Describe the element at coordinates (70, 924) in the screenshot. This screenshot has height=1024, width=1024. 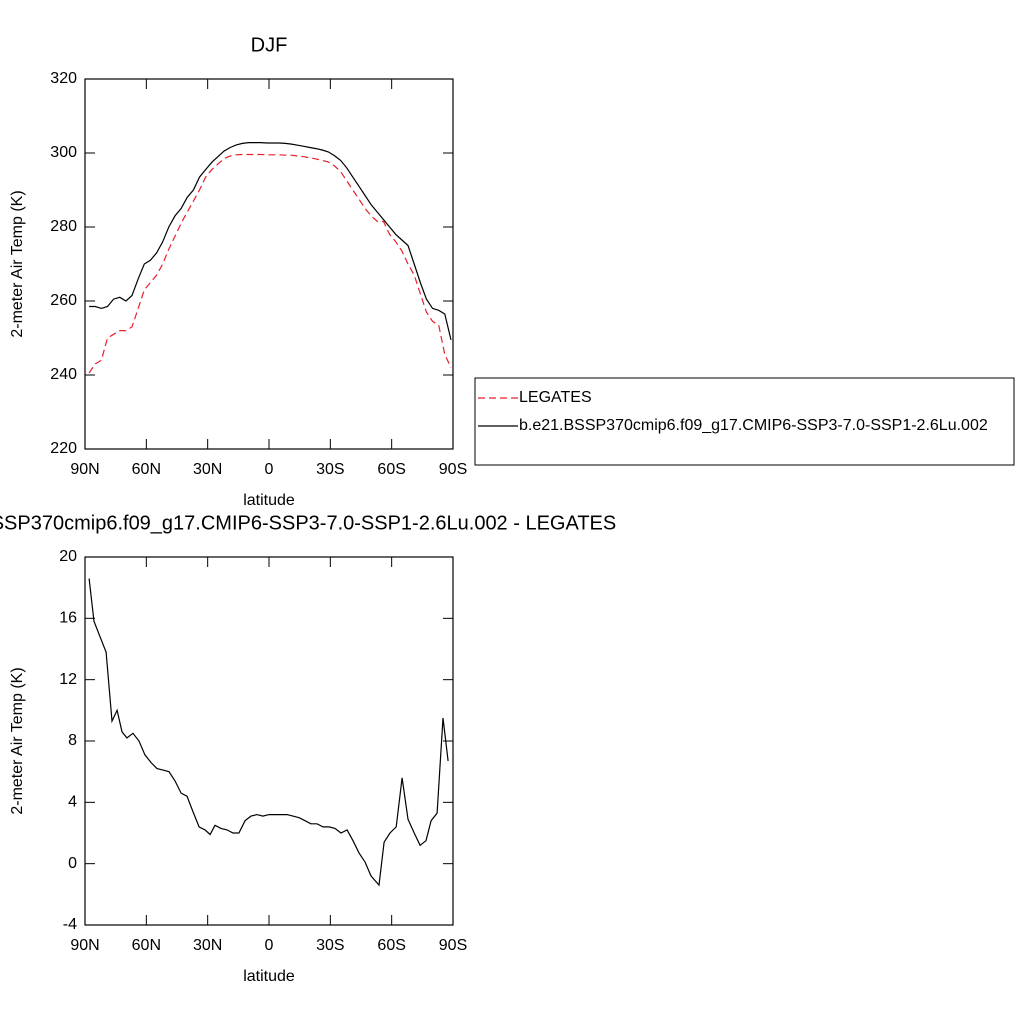
I see `y-tick-label: -4` at that location.